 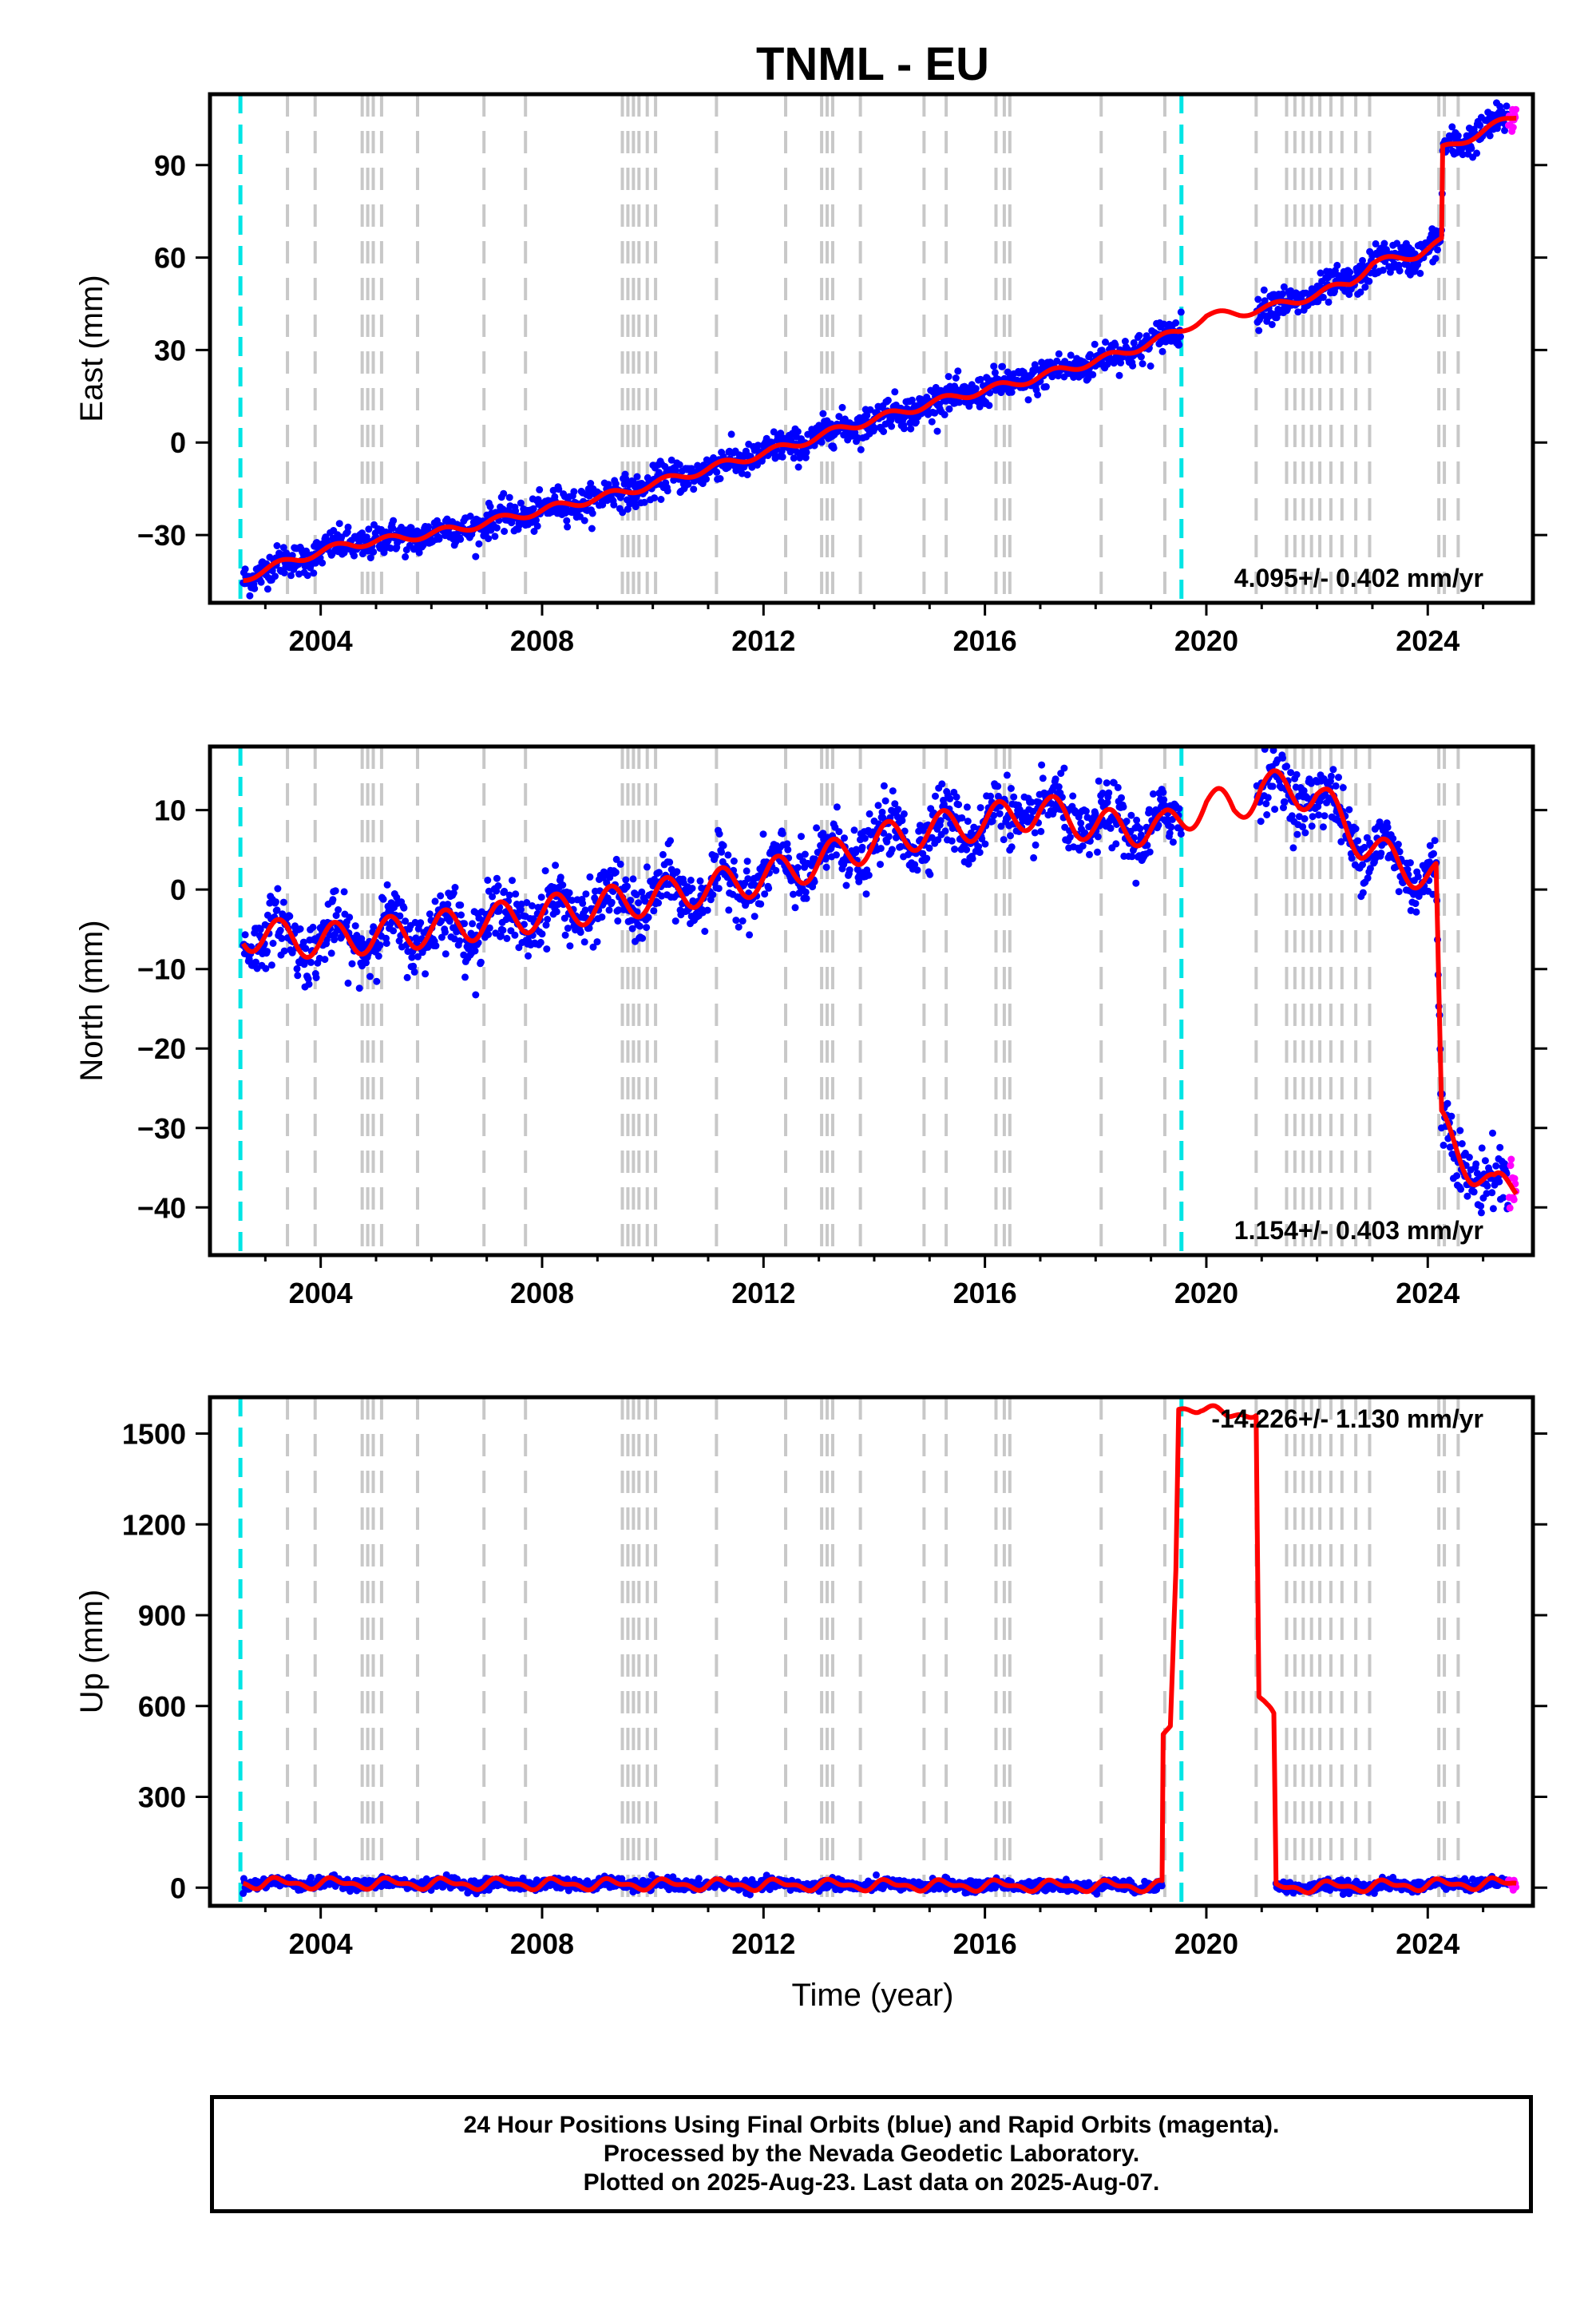 What do you see at coordinates (763, 640) in the screenshot?
I see `x-tick-label: 2012` at bounding box center [763, 640].